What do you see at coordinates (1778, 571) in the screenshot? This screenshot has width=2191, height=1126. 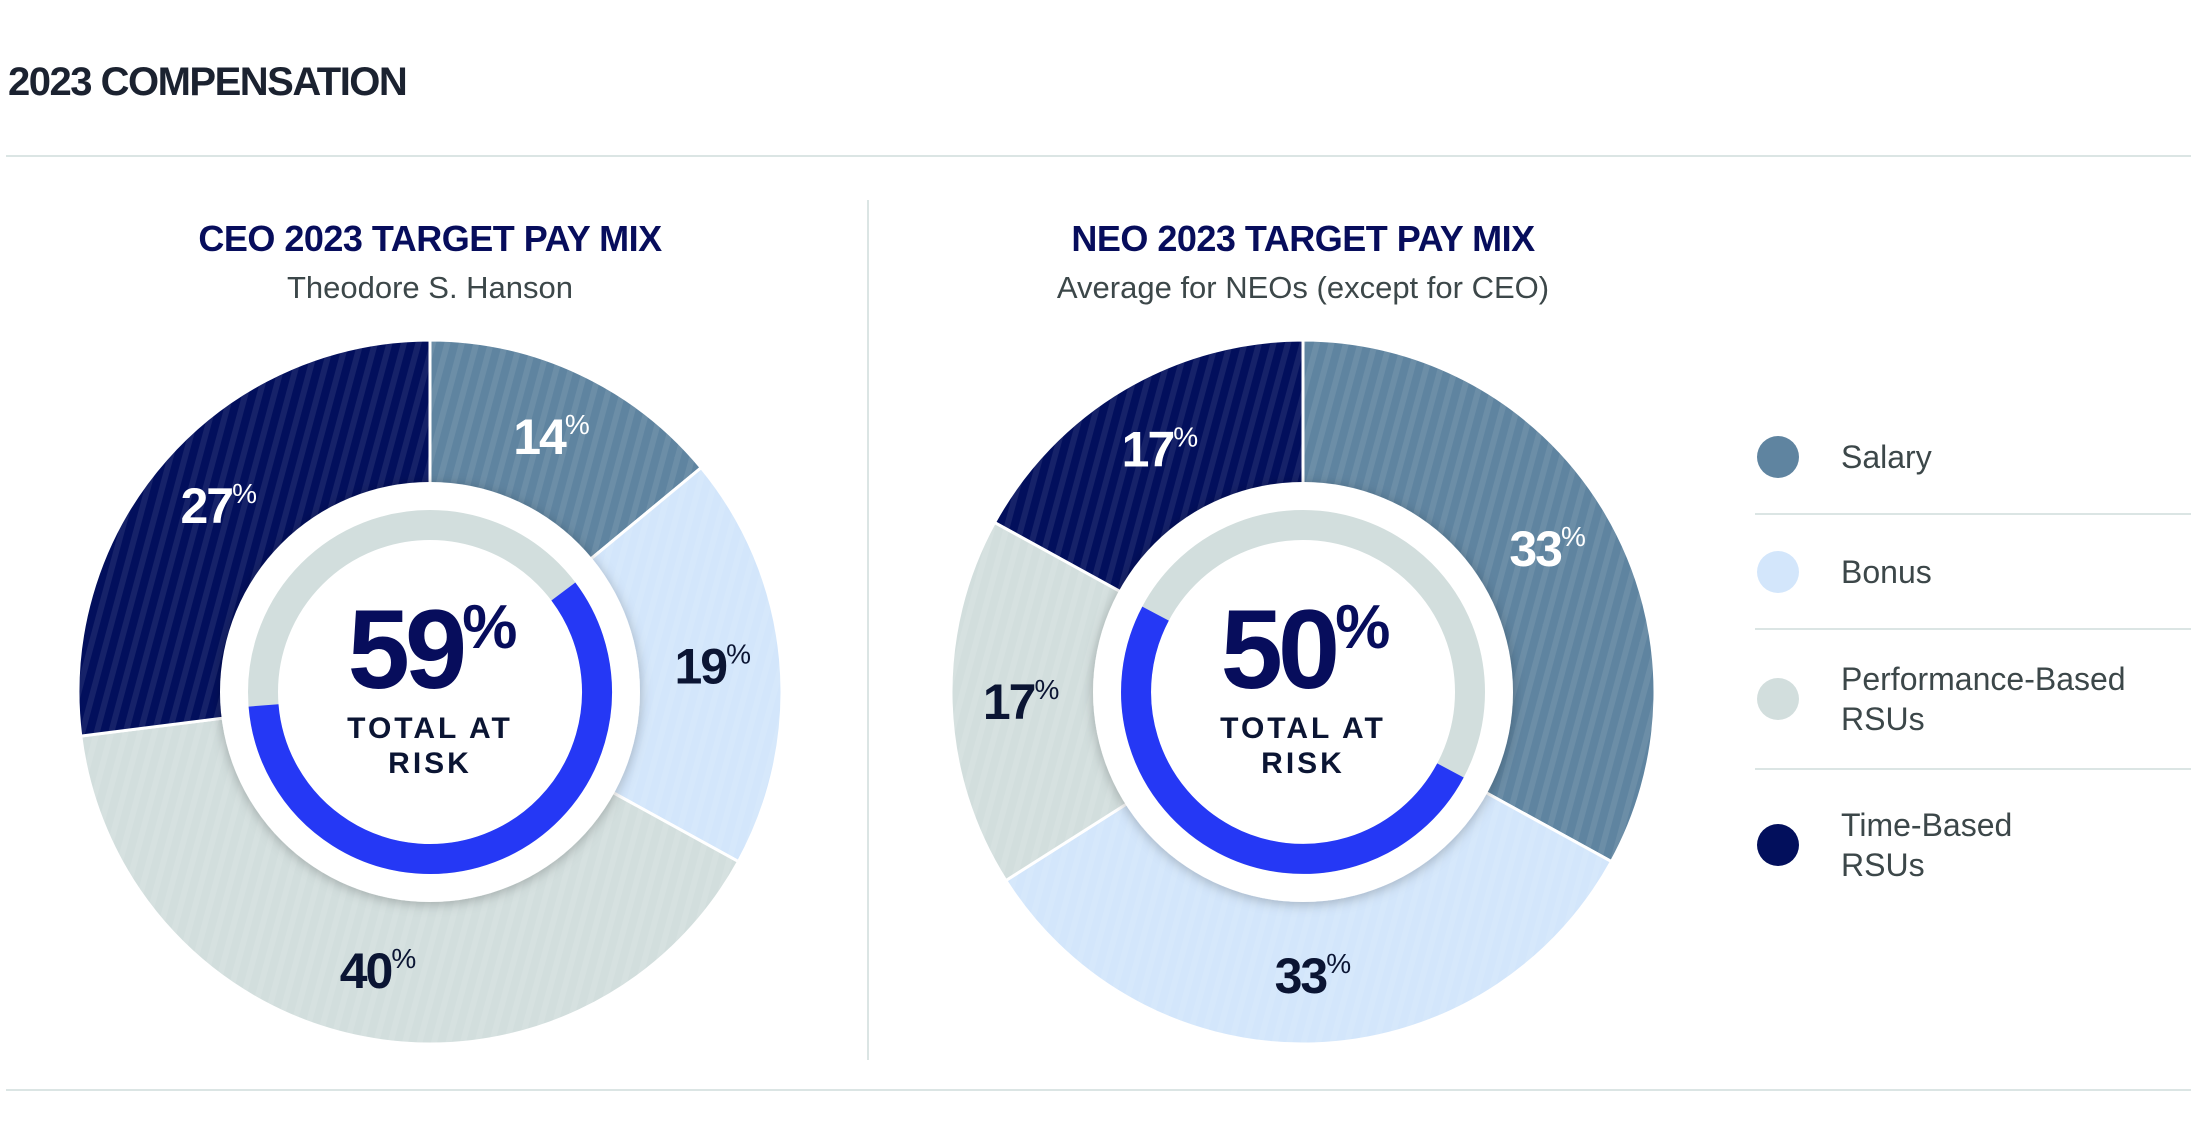 I see `legend-swatch-bonus` at bounding box center [1778, 571].